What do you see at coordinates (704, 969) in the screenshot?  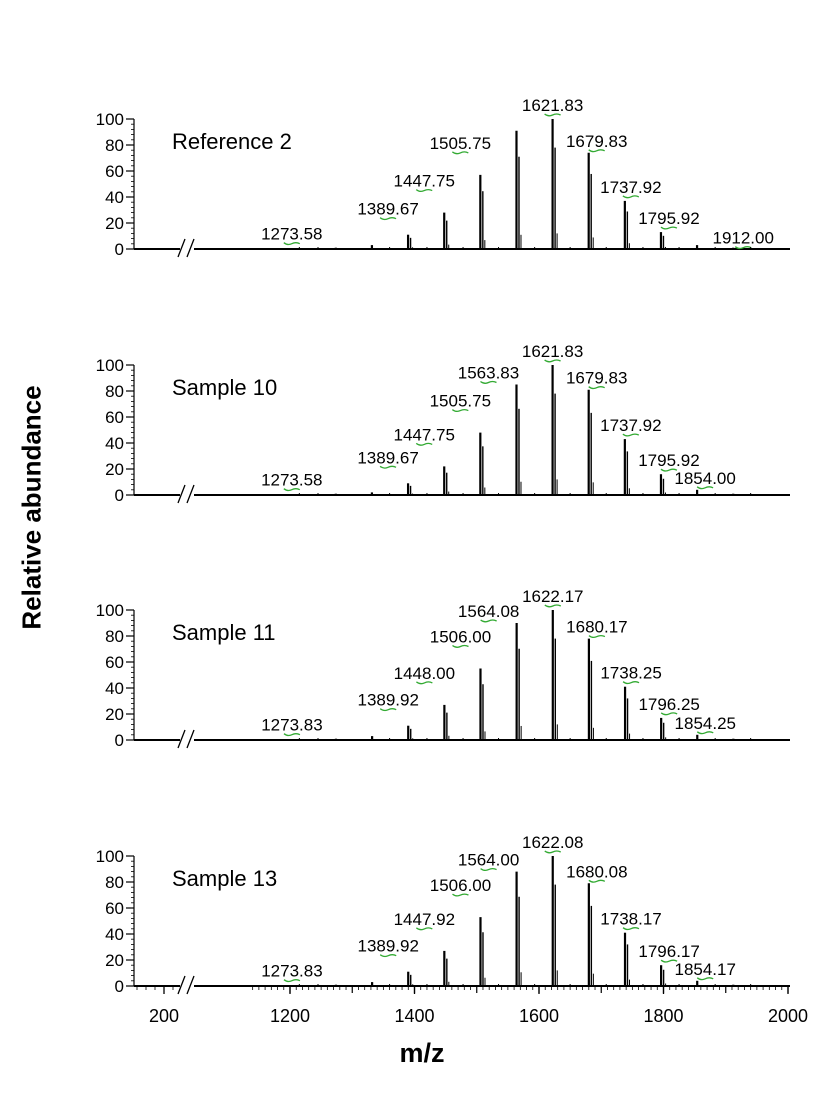 I see `peak-label: 1854.17` at bounding box center [704, 969].